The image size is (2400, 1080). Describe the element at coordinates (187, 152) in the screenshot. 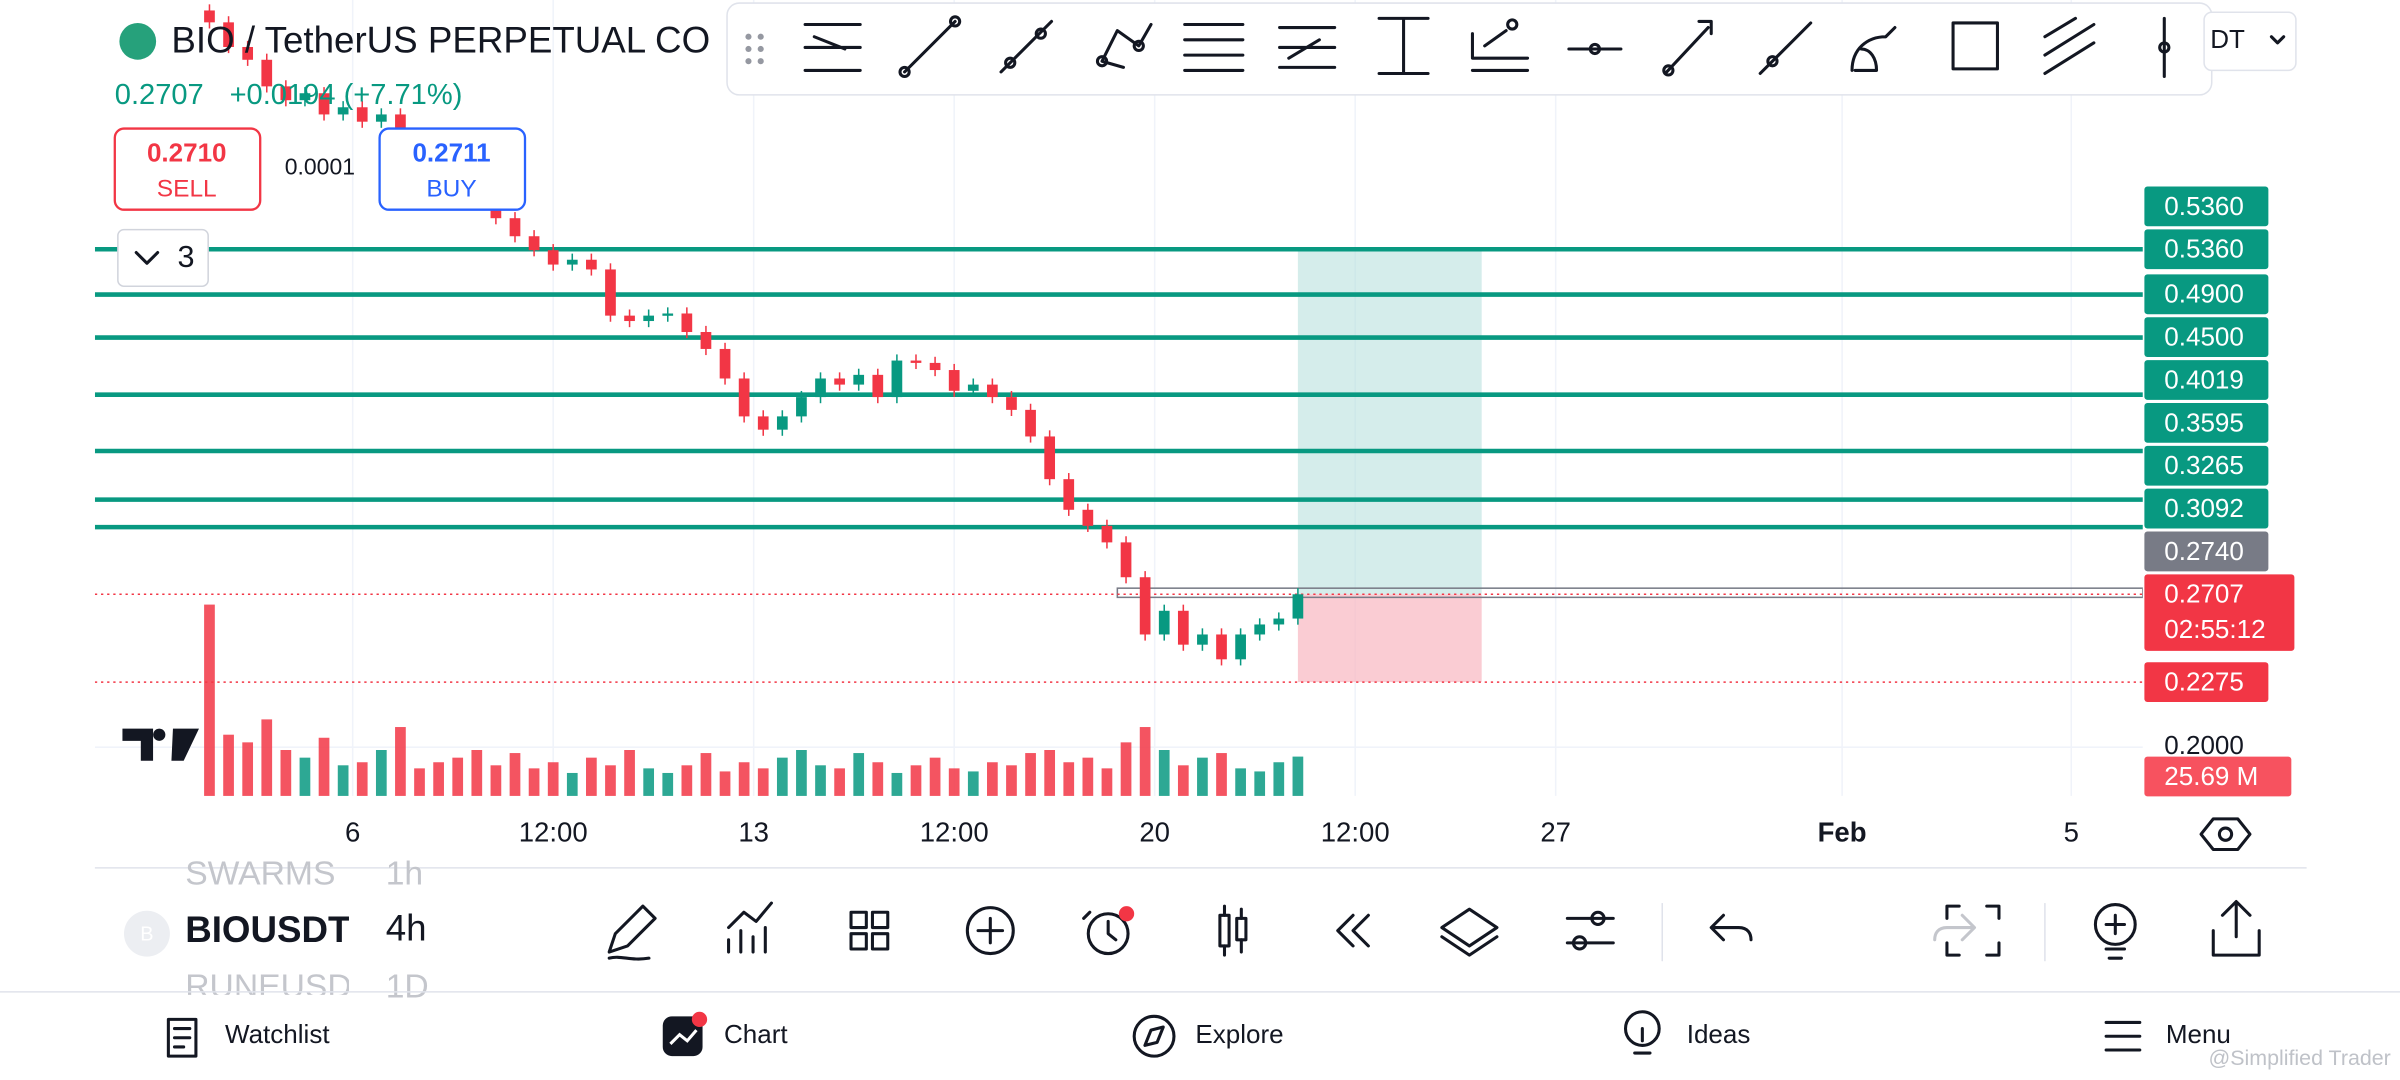

I see `sell-price: 0.2710` at that location.